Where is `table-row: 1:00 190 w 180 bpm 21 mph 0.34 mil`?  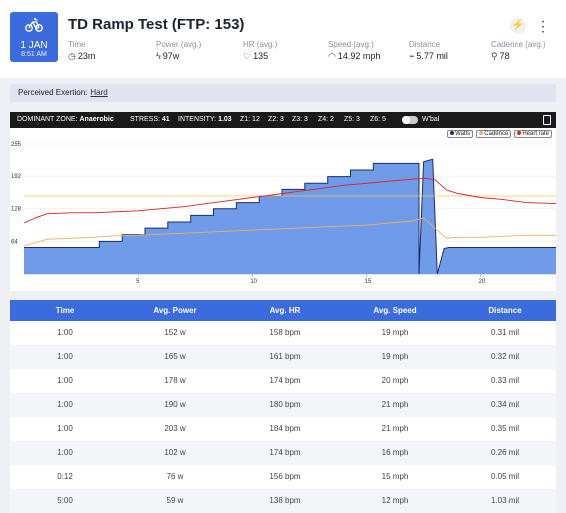
table-row: 1:00 190 w 180 bpm 21 mph 0.34 mil is located at coordinates (283, 405).